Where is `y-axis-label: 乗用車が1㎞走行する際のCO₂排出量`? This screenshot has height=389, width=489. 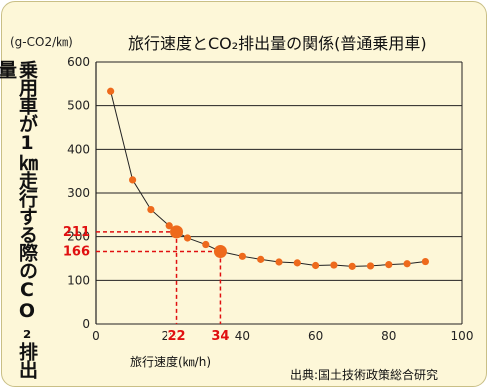 y-axis-label: 乗用車が1㎞走行する際のCO₂排出量 is located at coordinates (19, 219).